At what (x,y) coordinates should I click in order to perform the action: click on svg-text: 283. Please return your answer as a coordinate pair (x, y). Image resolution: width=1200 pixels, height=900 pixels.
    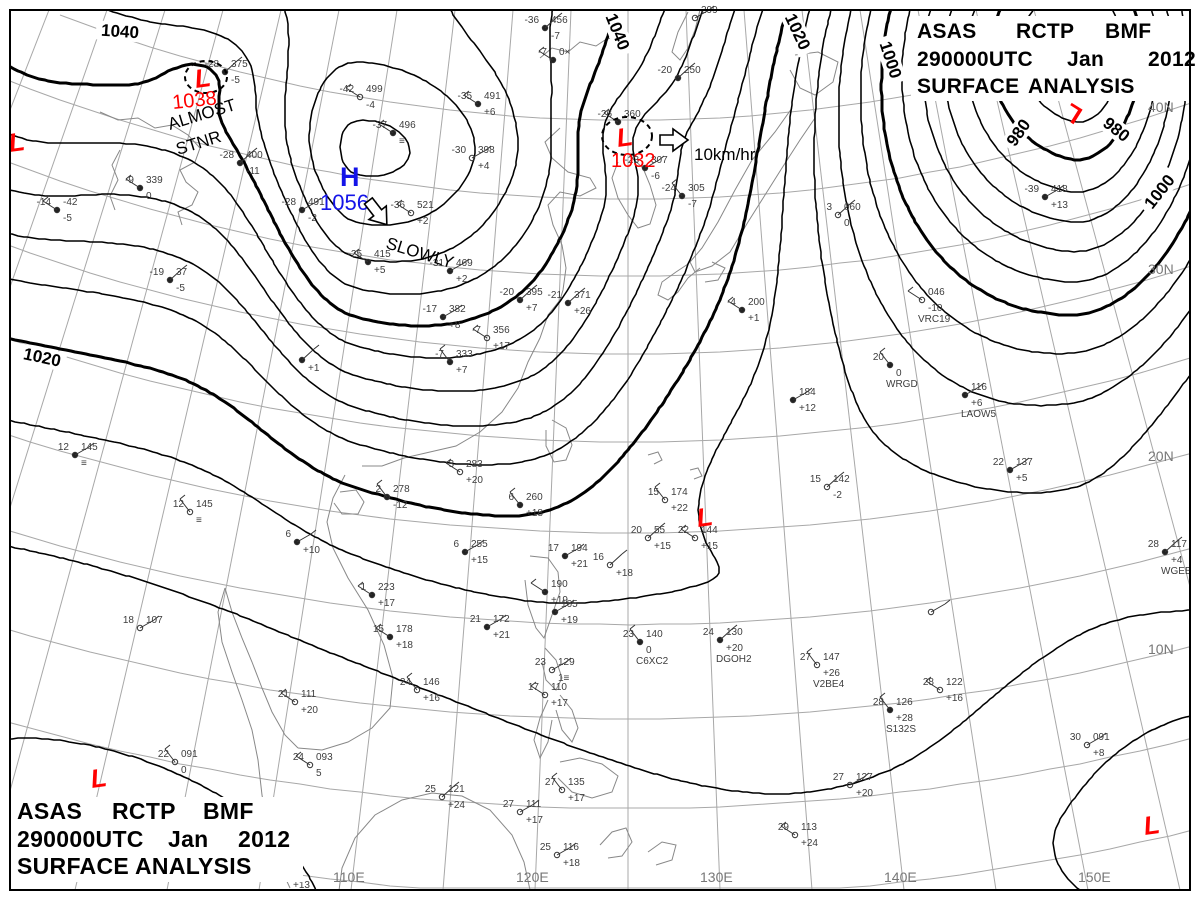
    Looking at the image, I should click on (474, 464).